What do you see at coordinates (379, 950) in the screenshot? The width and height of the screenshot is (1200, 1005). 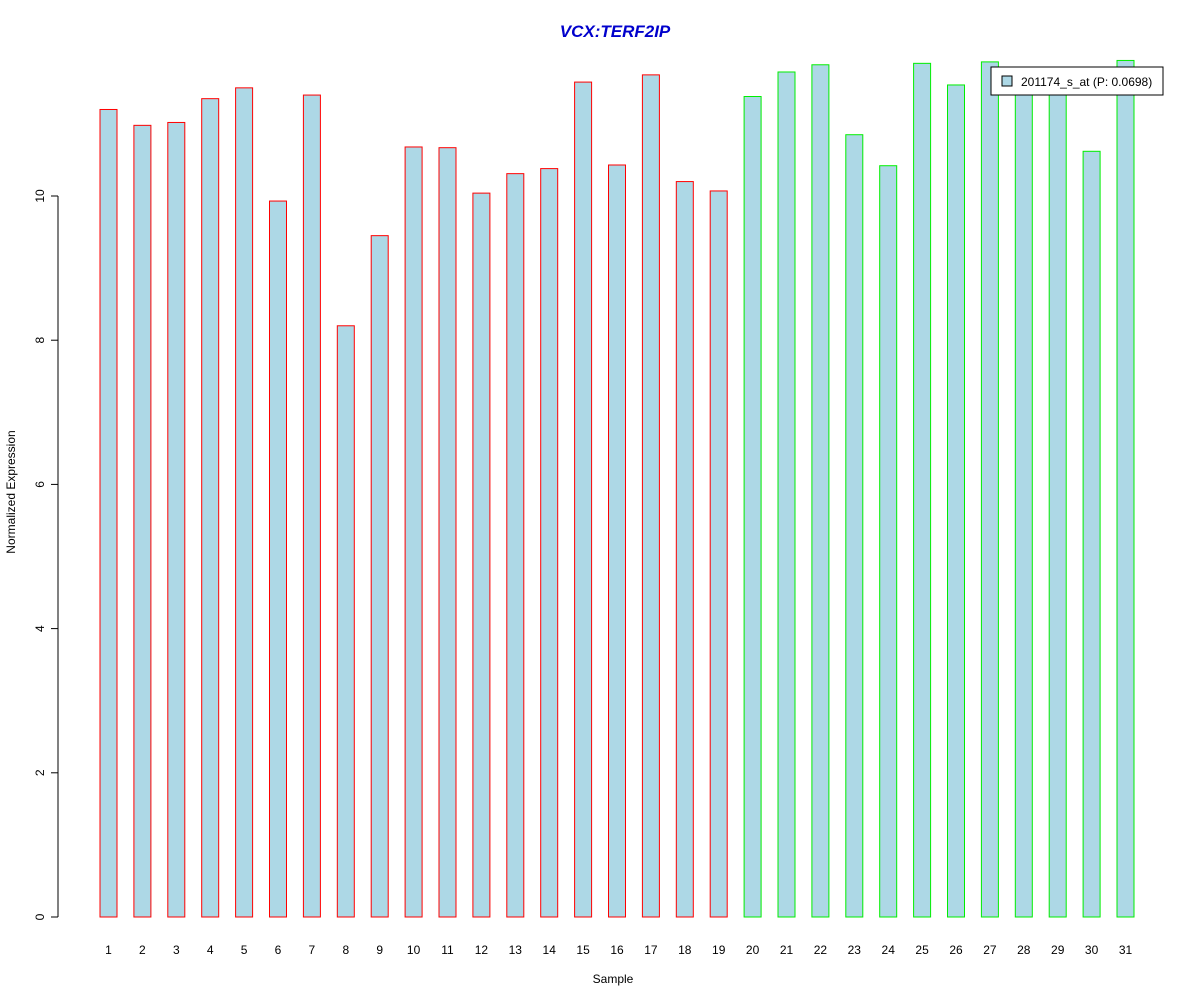 I see `x-tick-label: 9` at bounding box center [379, 950].